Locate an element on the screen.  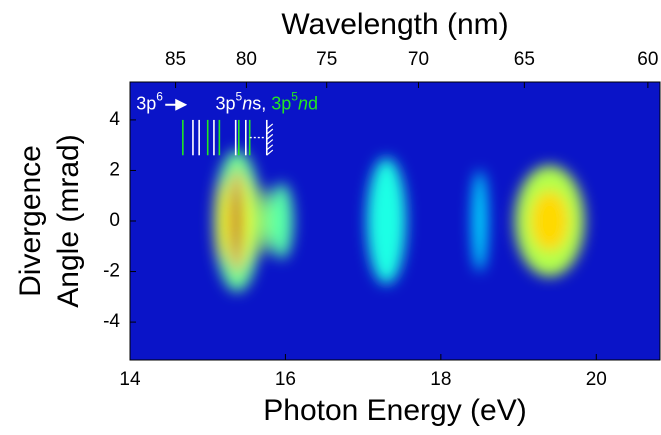
annotation: 3p6 is located at coordinates (149, 102).